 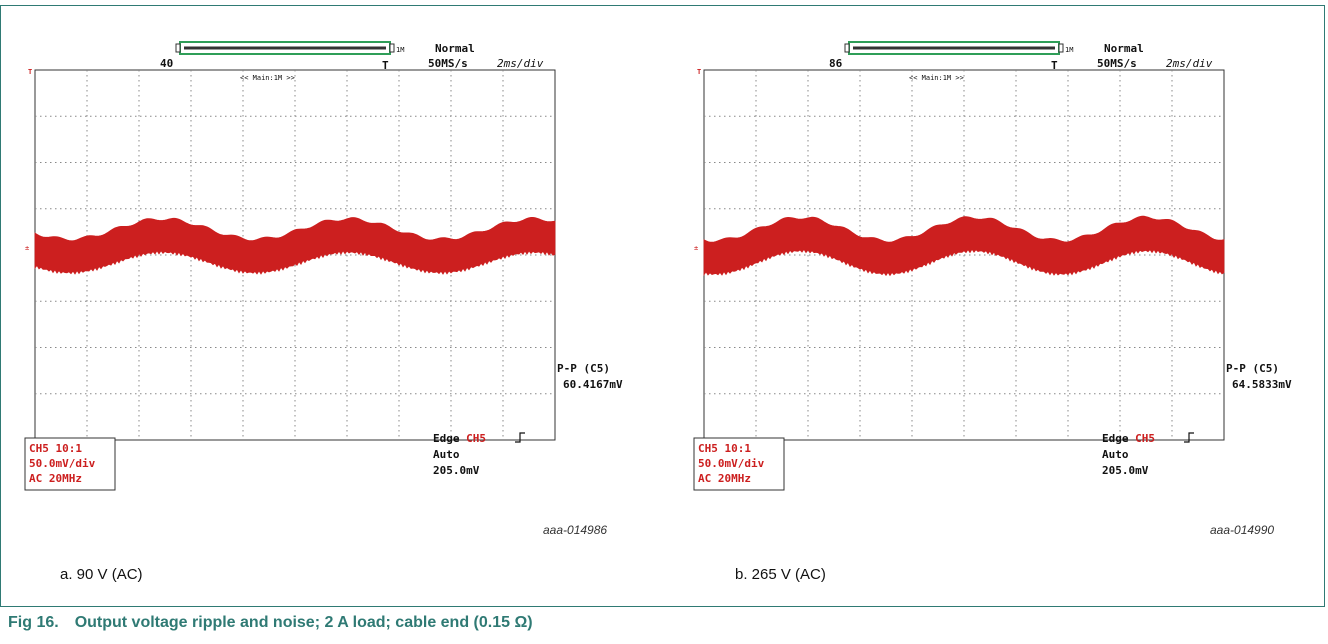 What do you see at coordinates (1125, 470) in the screenshot?
I see `trigger-level-b: 205.0mV` at bounding box center [1125, 470].